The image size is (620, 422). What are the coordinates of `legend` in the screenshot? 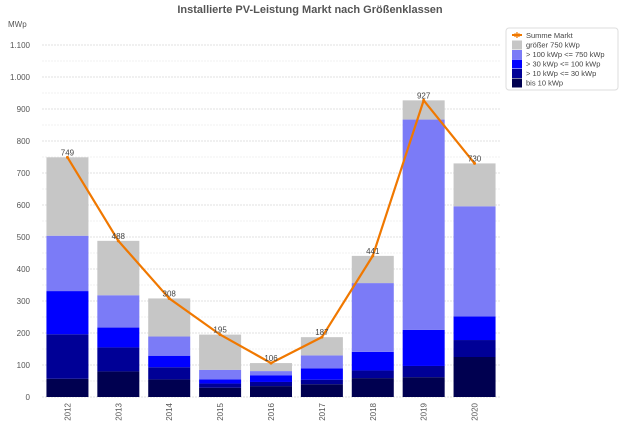 It's located at (562, 59).